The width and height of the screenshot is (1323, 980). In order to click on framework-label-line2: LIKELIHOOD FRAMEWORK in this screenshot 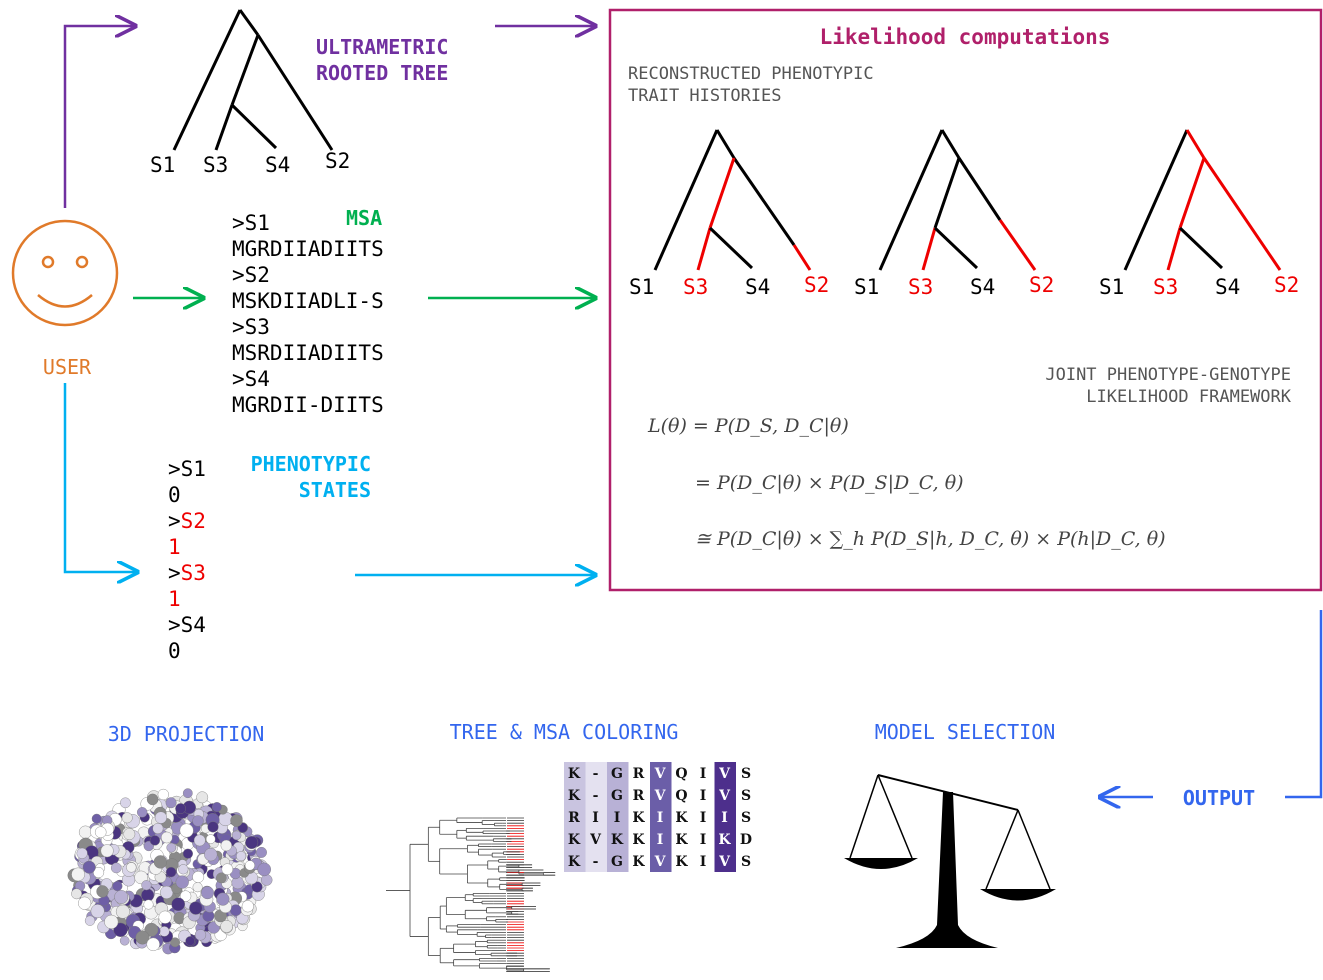, I will do `click(1188, 397)`.